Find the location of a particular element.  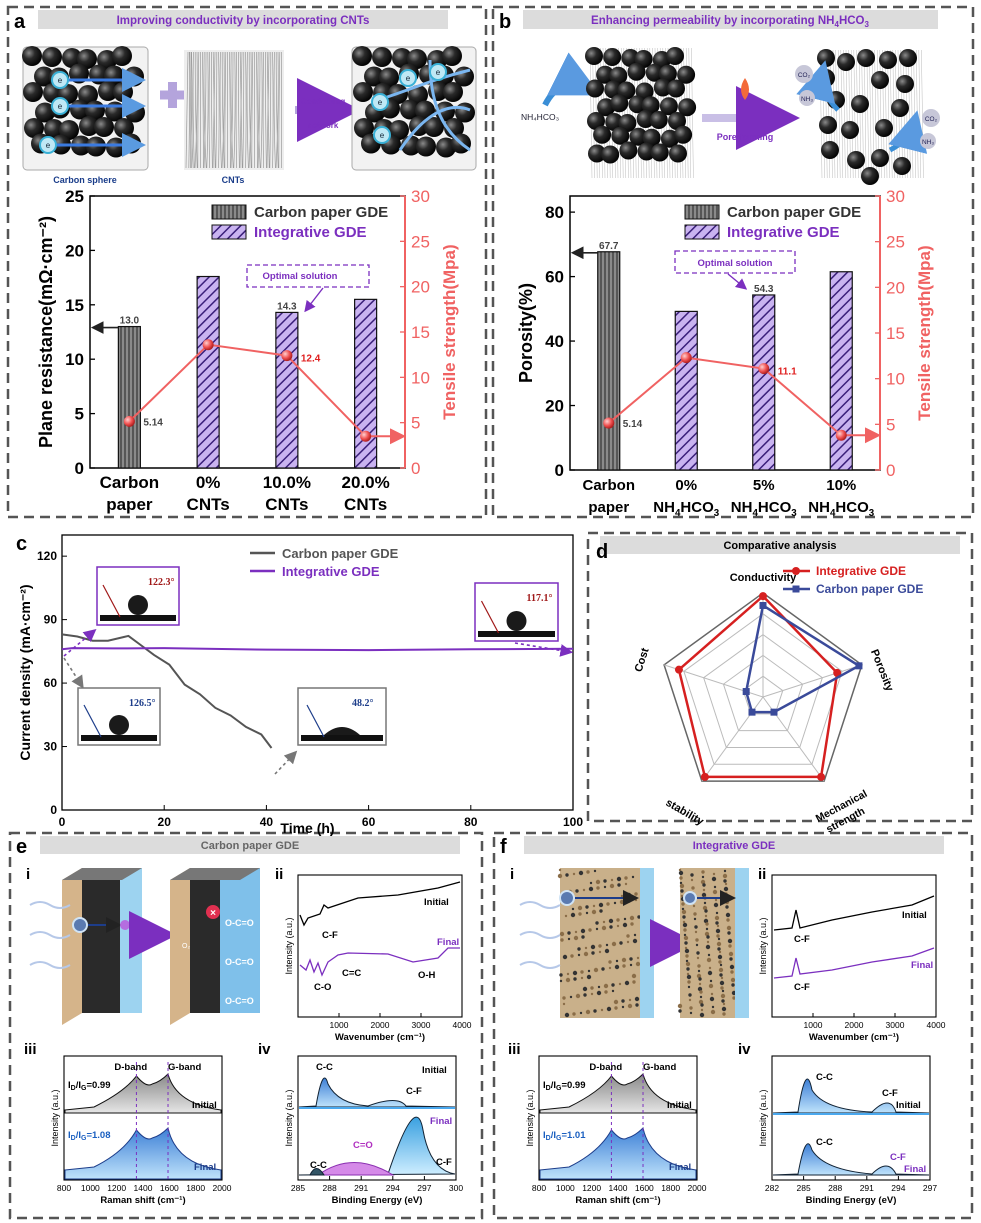

category-label: NH4HCO3 is located at coordinates (764, 509).